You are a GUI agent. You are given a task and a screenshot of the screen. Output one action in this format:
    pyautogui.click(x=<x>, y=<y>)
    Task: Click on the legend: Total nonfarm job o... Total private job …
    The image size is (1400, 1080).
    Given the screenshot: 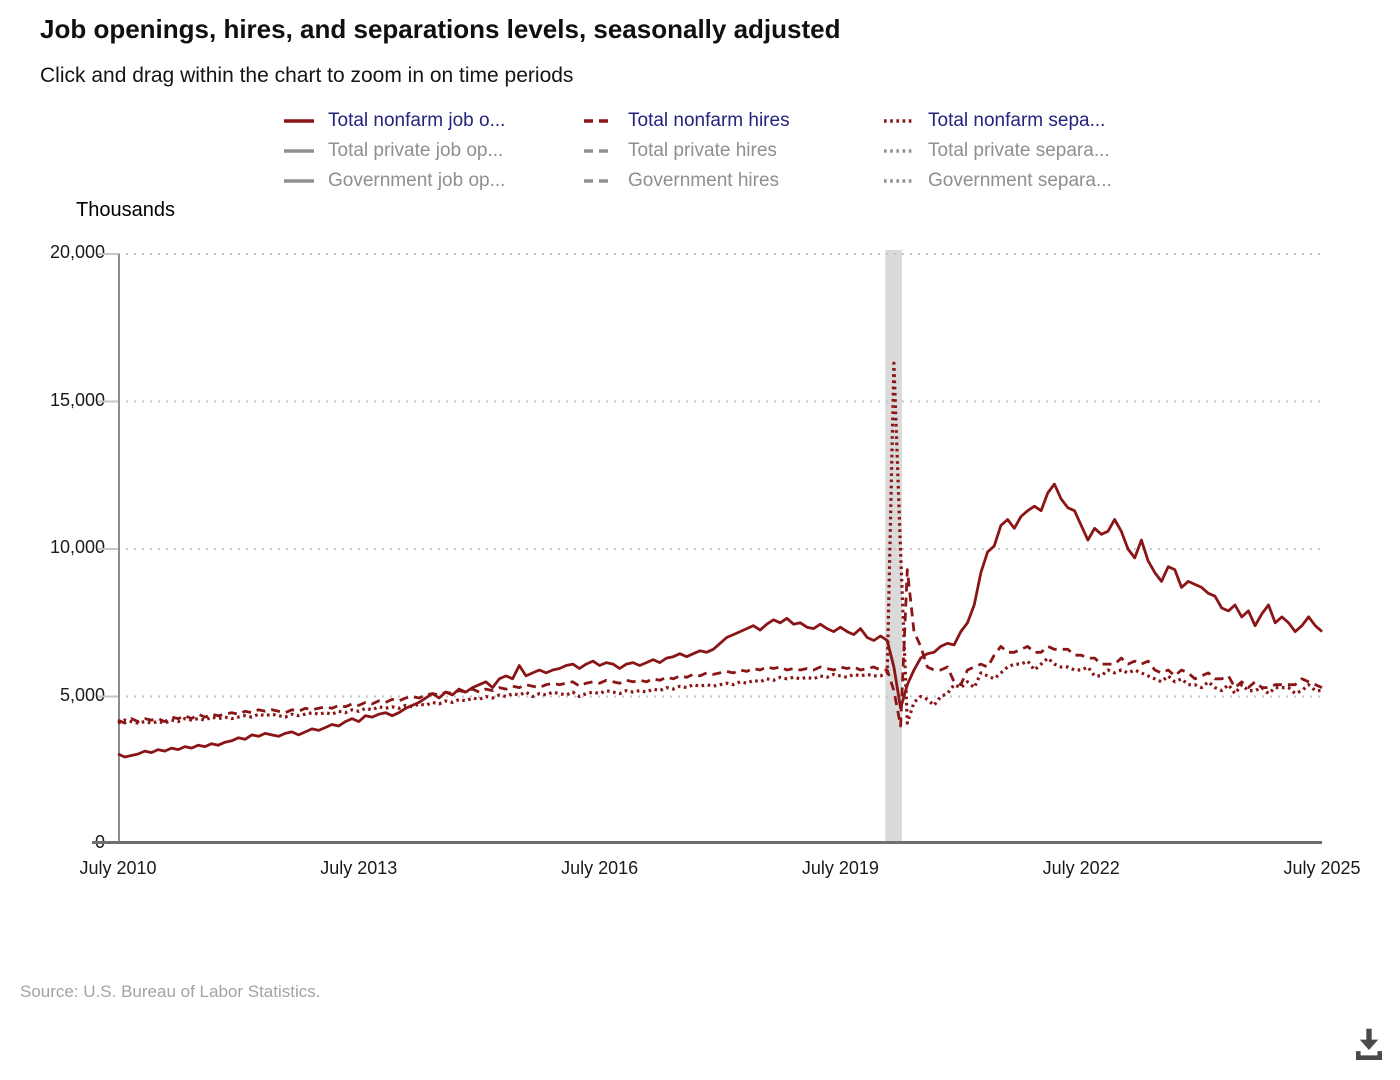 What is the action you would take?
    pyautogui.click(x=733, y=151)
    